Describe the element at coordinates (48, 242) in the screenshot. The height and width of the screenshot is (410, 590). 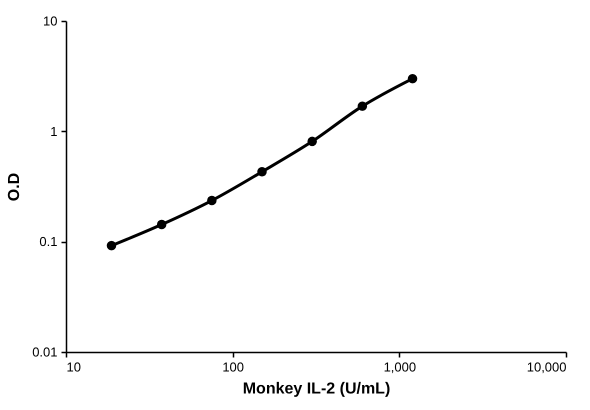
I see `y-tick-label: 0.1` at that location.